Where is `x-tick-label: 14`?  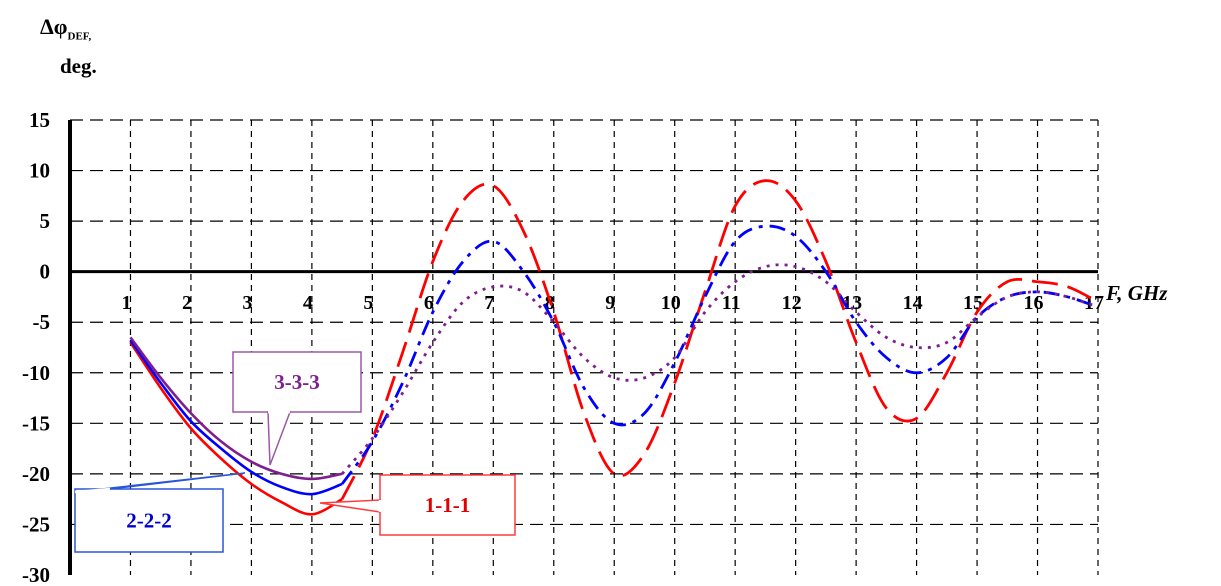 x-tick-label: 14 is located at coordinates (913, 303).